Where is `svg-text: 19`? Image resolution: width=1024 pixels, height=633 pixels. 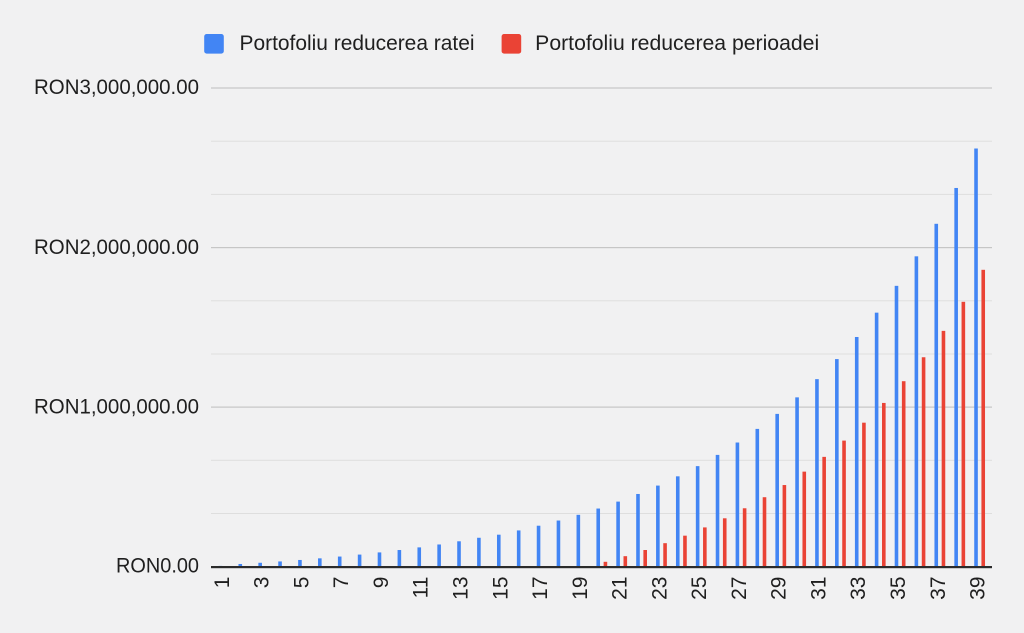
svg-text: 19 is located at coordinates (580, 588).